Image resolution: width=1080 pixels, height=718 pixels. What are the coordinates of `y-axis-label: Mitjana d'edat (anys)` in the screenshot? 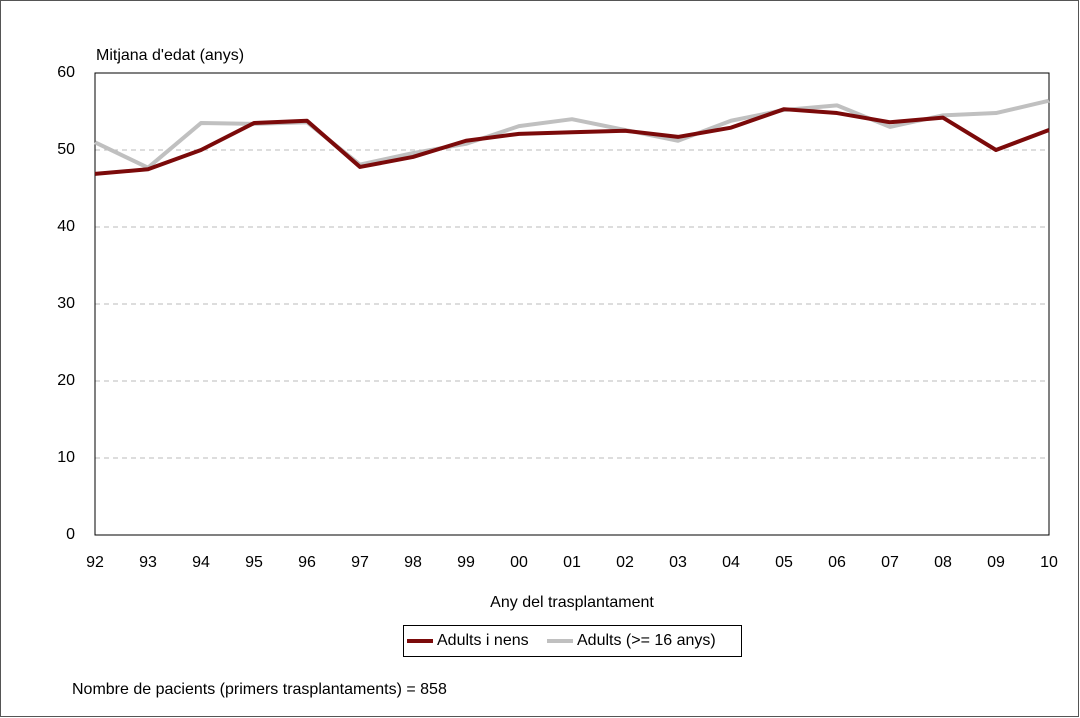 It's located at (170, 55).